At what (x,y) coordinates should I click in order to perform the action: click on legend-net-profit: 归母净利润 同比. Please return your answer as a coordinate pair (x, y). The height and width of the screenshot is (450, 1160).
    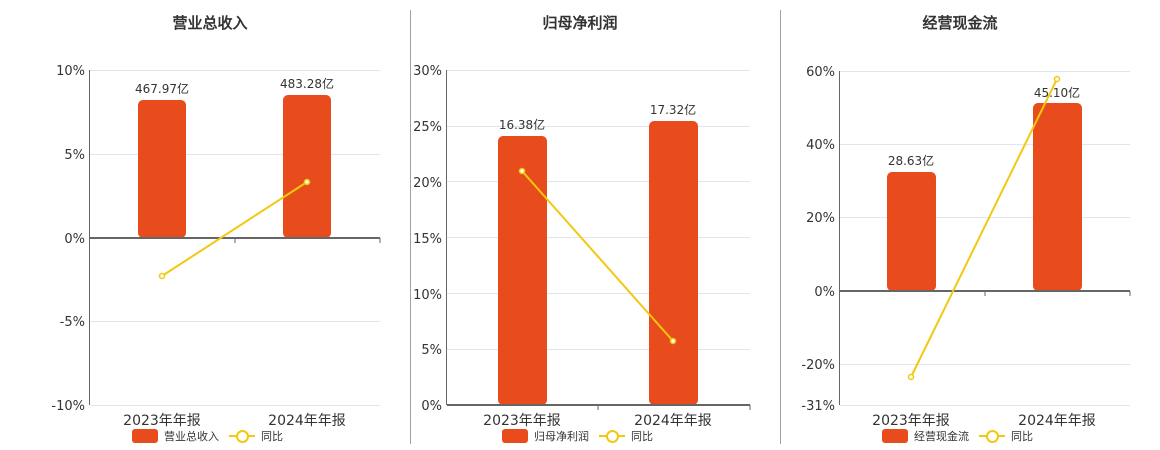
    Looking at the image, I should click on (577, 436).